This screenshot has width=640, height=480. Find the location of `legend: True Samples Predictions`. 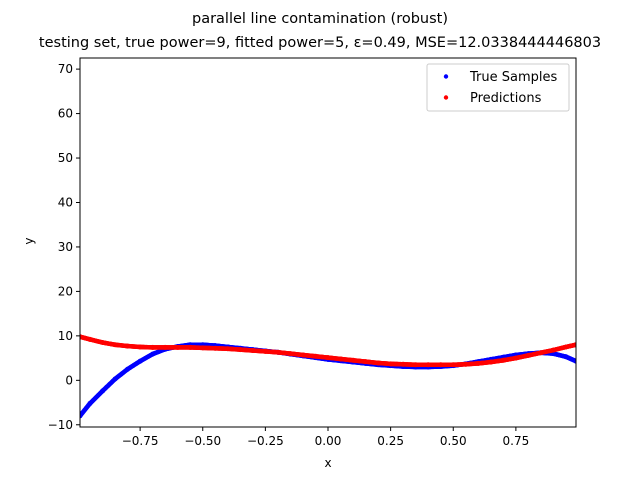

legend: True Samples Predictions is located at coordinates (498, 87).